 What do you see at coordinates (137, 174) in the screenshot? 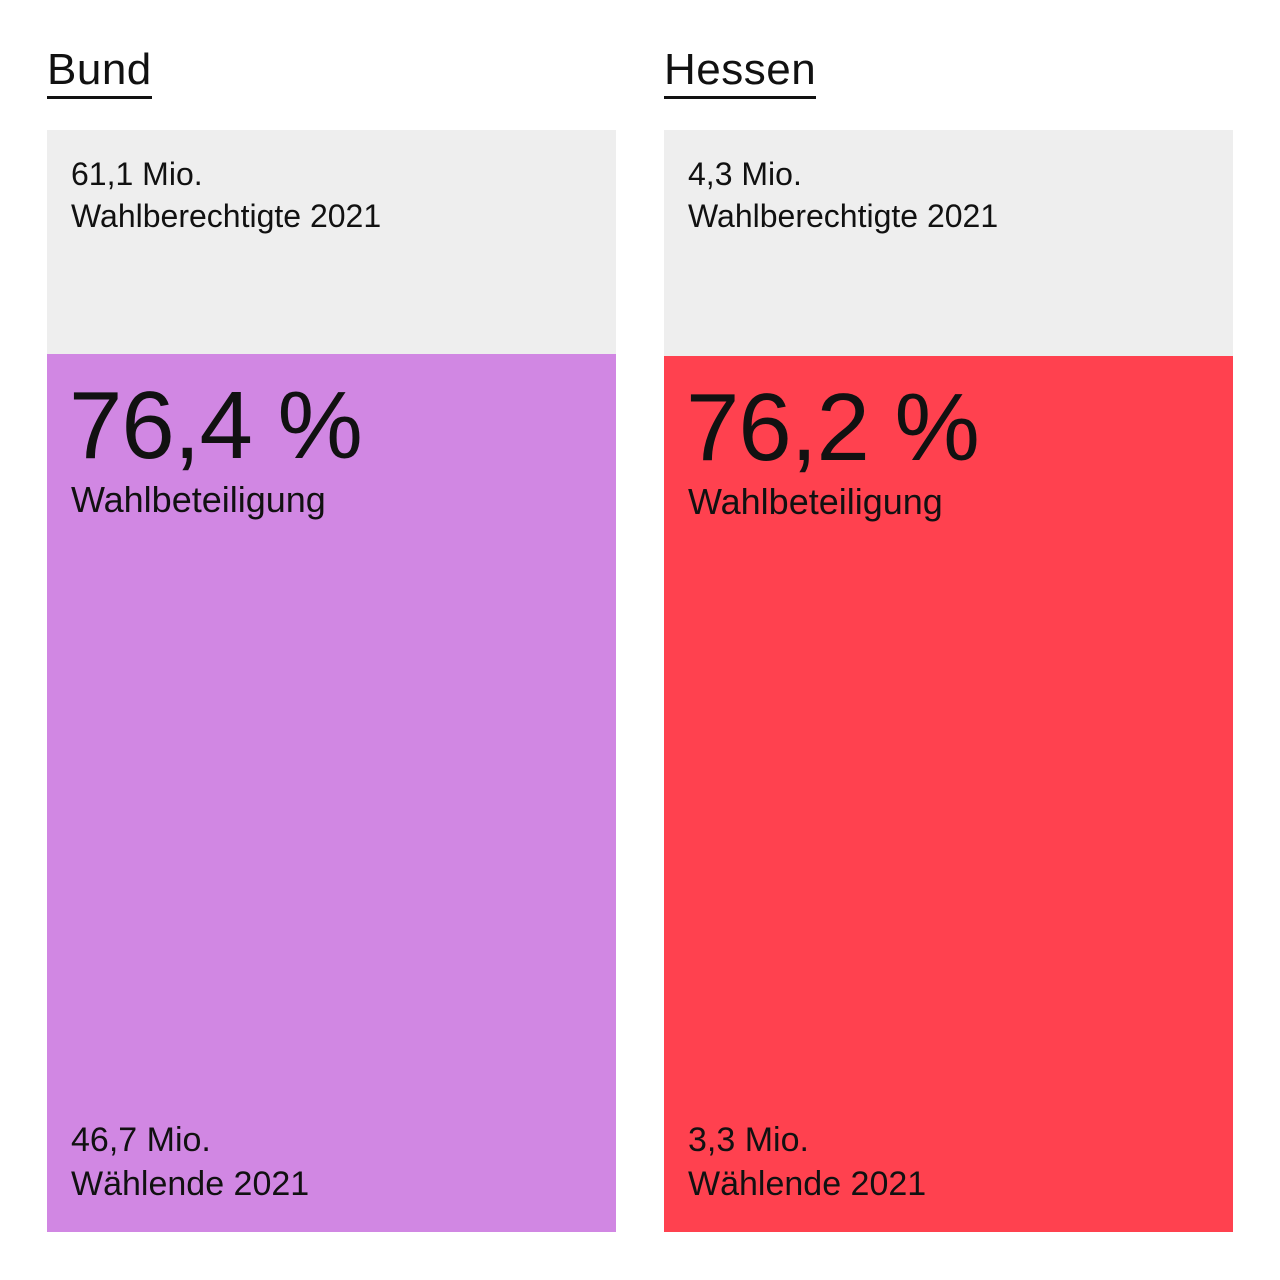
I see `bund-eligible-value: 61,1 Mio.` at bounding box center [137, 174].